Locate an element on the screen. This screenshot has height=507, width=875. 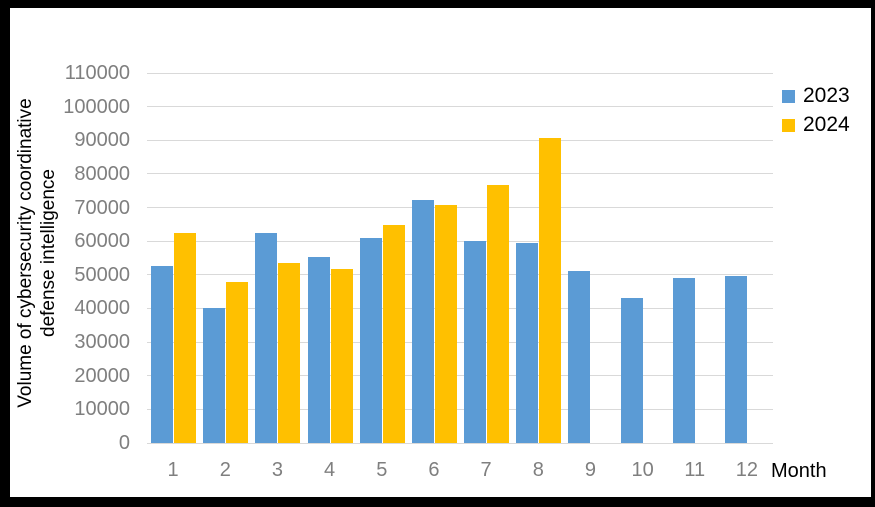
x-tick-label-9: 9 is located at coordinates (590, 470).